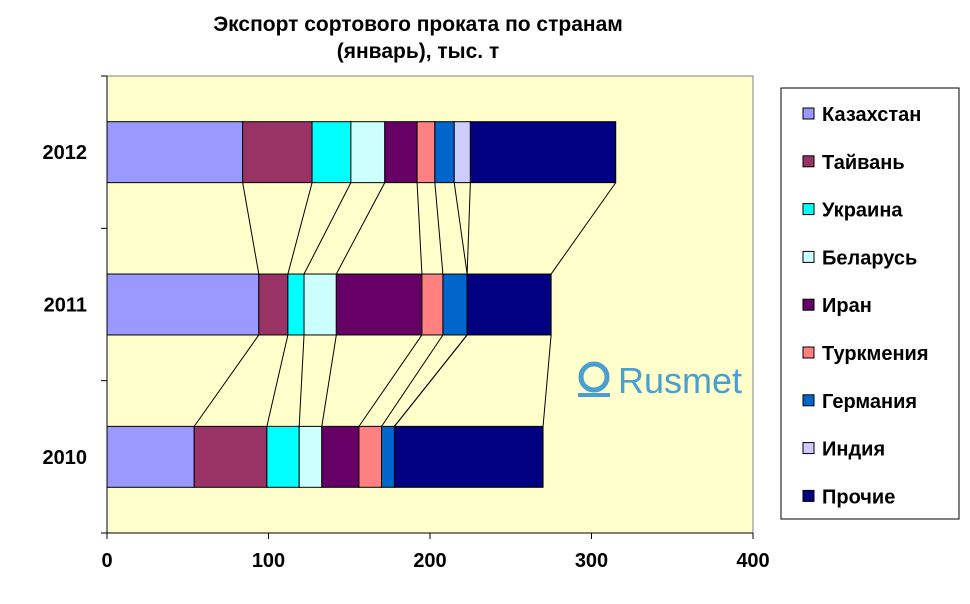  What do you see at coordinates (106, 561) in the screenshot?
I see `x-tick-label: 0` at bounding box center [106, 561].